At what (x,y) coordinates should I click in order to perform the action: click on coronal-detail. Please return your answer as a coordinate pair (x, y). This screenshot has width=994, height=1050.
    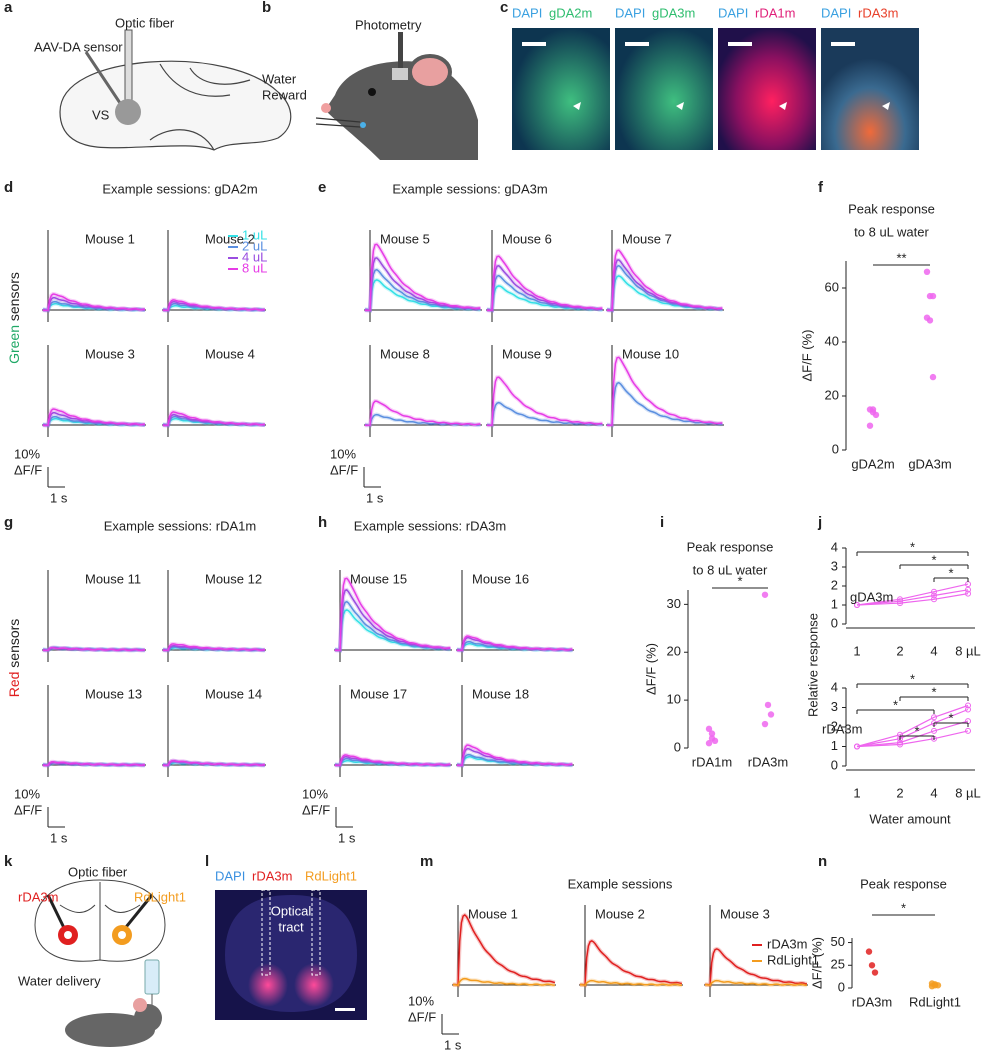
    Looking at the image, I should click on (100, 921).